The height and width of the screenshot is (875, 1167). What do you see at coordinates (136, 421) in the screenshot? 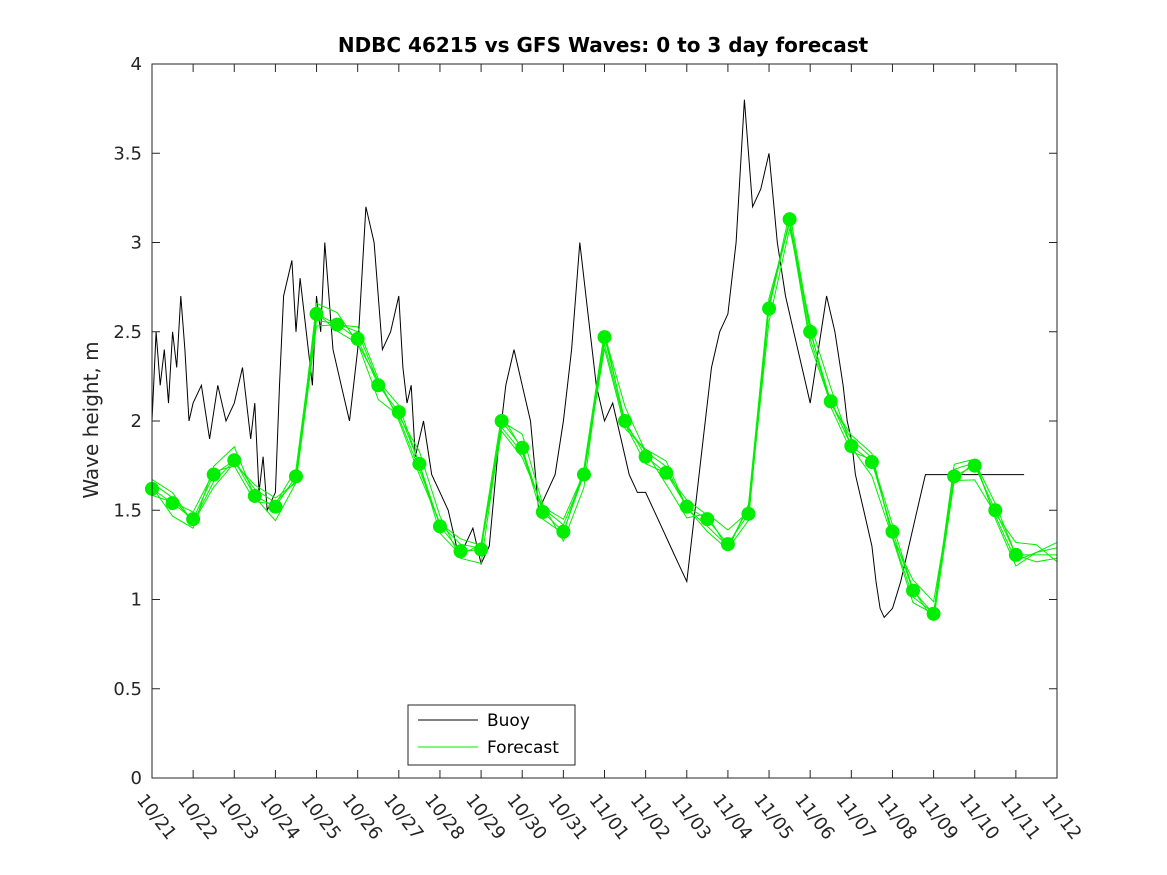
I see `y-tick-label: 2` at bounding box center [136, 421].